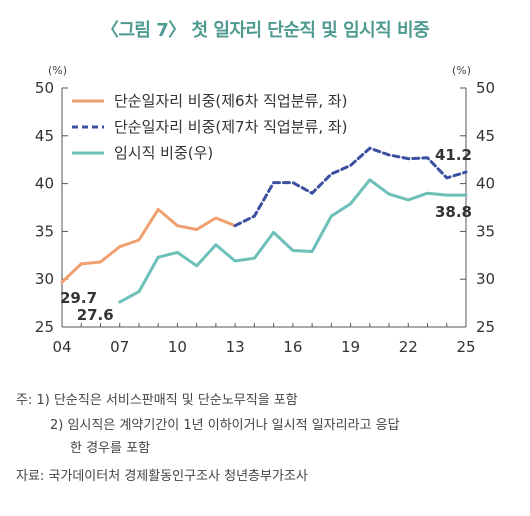 This screenshot has width=530, height=516. I want to click on x-tick-label: 07, so click(119, 347).